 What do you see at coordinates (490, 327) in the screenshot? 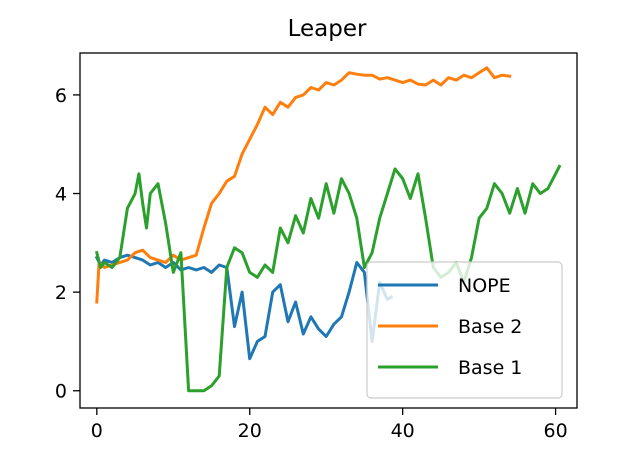
I see `legend-label: Base 2` at bounding box center [490, 327].